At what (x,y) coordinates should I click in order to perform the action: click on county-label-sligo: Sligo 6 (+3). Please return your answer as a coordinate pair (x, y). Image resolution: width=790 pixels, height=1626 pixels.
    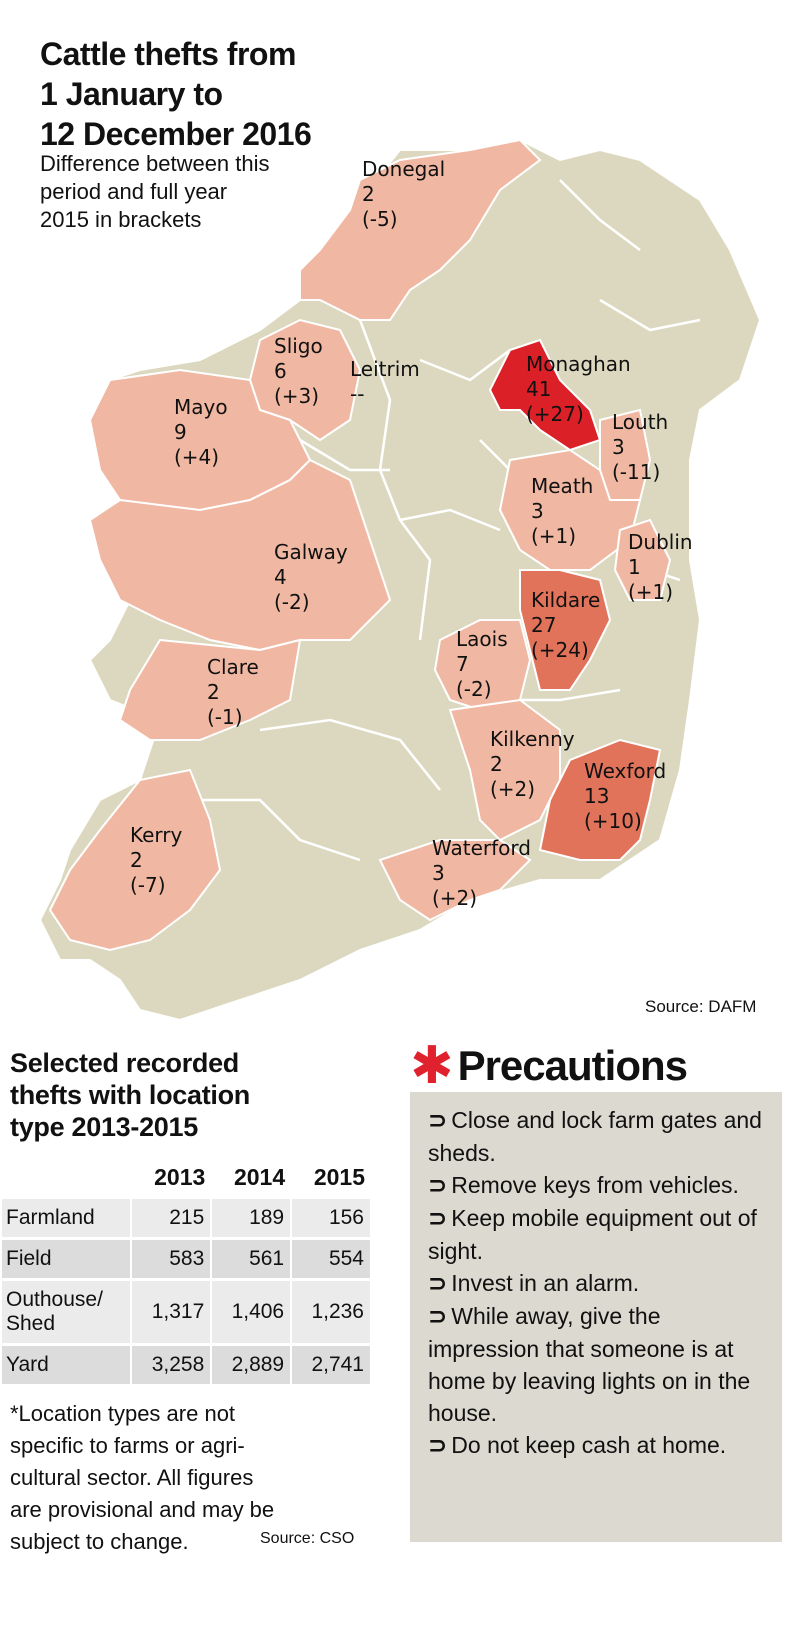
    Looking at the image, I should click on (301, 371).